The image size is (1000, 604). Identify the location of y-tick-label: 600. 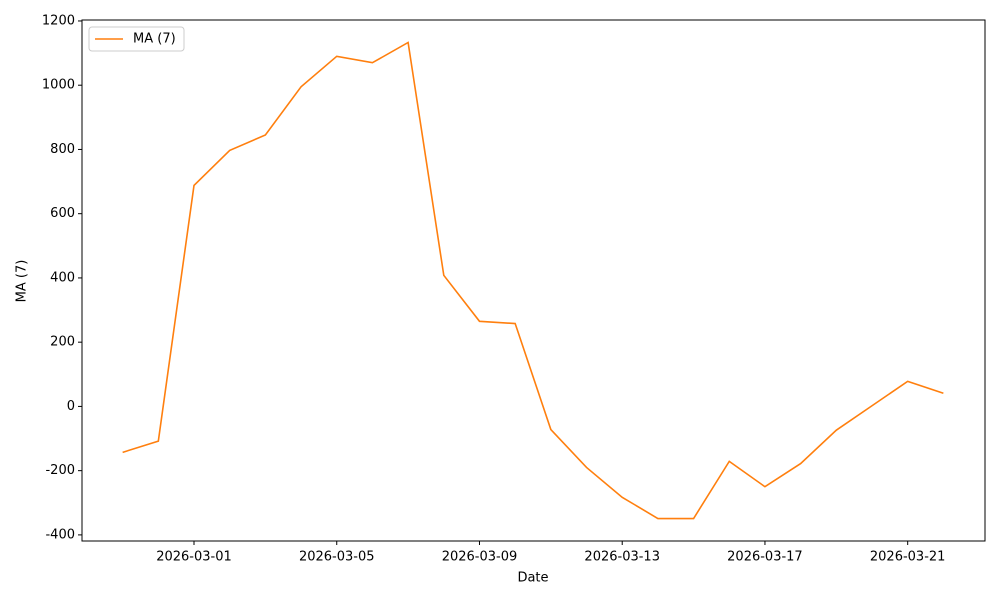
(62, 213).